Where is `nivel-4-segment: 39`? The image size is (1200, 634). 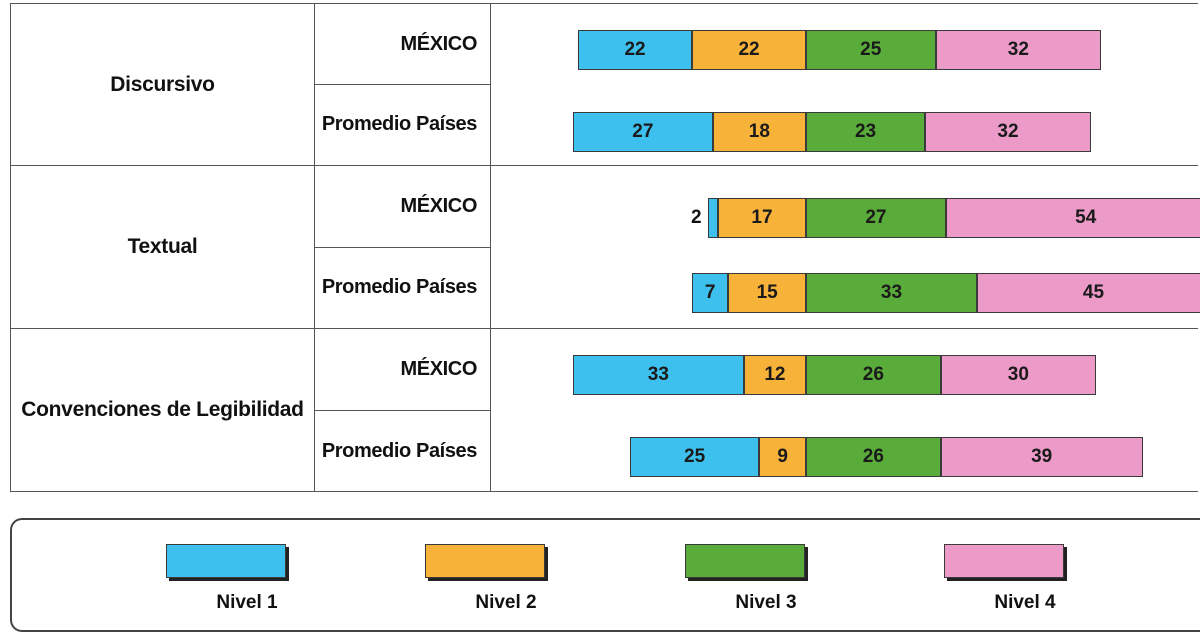 nivel-4-segment: 39 is located at coordinates (1041, 457).